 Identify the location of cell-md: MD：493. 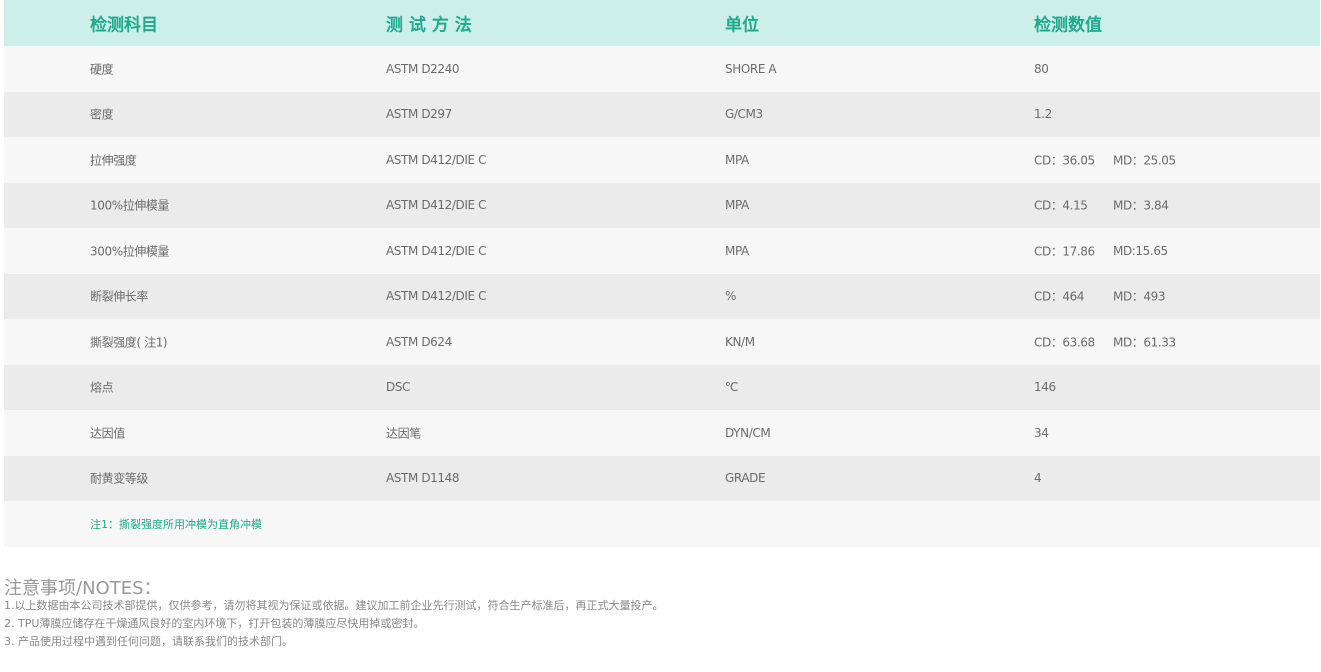
(1139, 296).